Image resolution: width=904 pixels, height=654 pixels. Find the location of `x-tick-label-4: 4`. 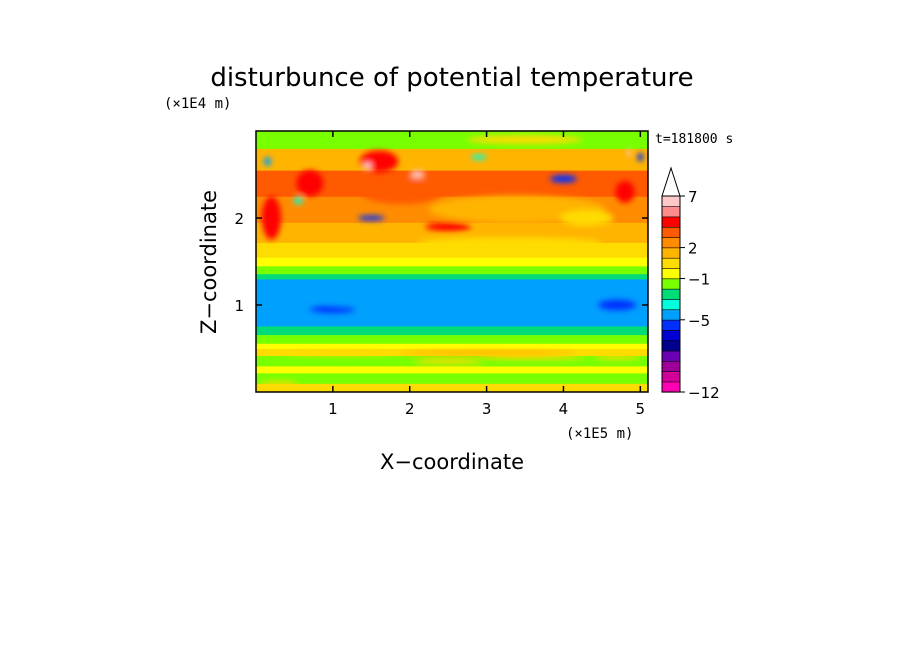

x-tick-label-4: 4 is located at coordinates (564, 409).